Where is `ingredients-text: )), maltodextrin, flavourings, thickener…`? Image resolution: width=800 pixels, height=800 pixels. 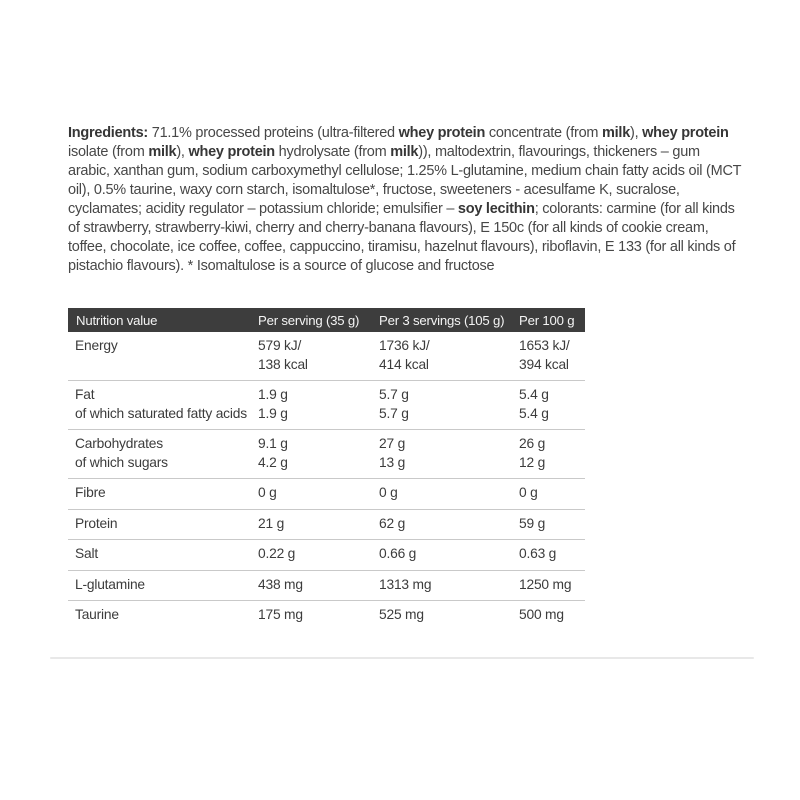
ingredients-text: )), maltodextrin, flavourings, thickener… is located at coordinates (405, 180).